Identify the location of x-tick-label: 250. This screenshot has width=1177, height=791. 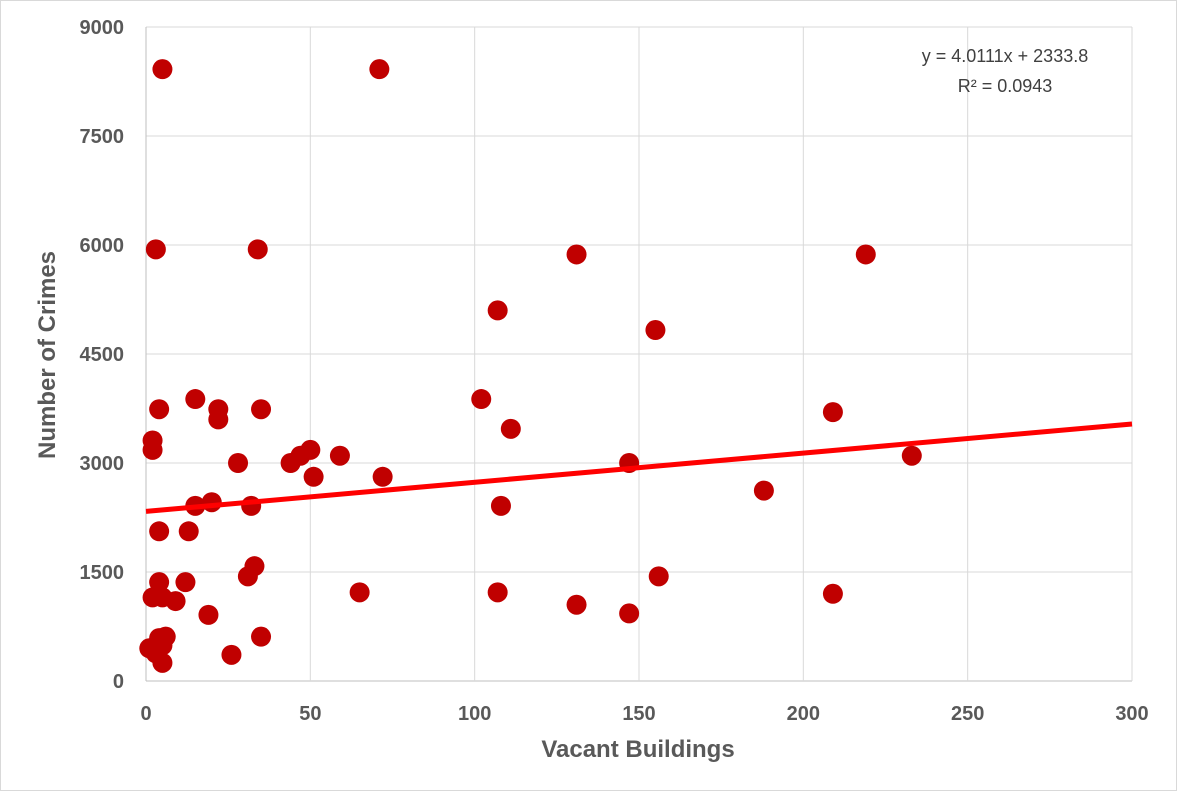
(967, 714).